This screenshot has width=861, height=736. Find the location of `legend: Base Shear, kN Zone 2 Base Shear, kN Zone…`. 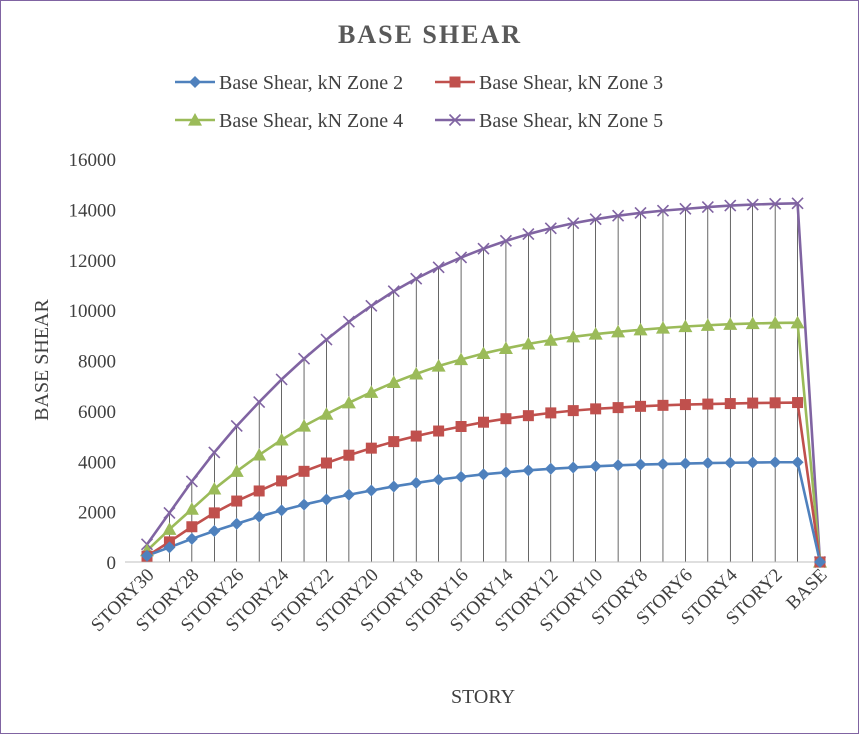

legend: Base Shear, kN Zone 2 Base Shear, kN Zone… is located at coordinates (419, 102).